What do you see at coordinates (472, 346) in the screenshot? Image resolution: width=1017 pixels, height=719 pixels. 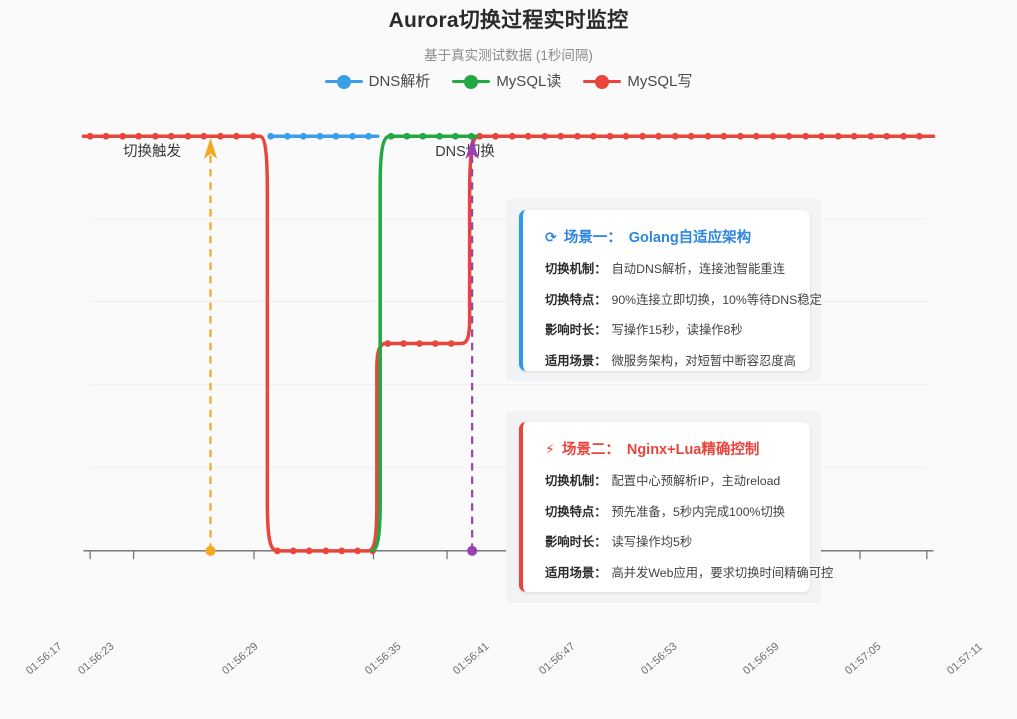 I see `marker-dns-switch` at bounding box center [472, 346].